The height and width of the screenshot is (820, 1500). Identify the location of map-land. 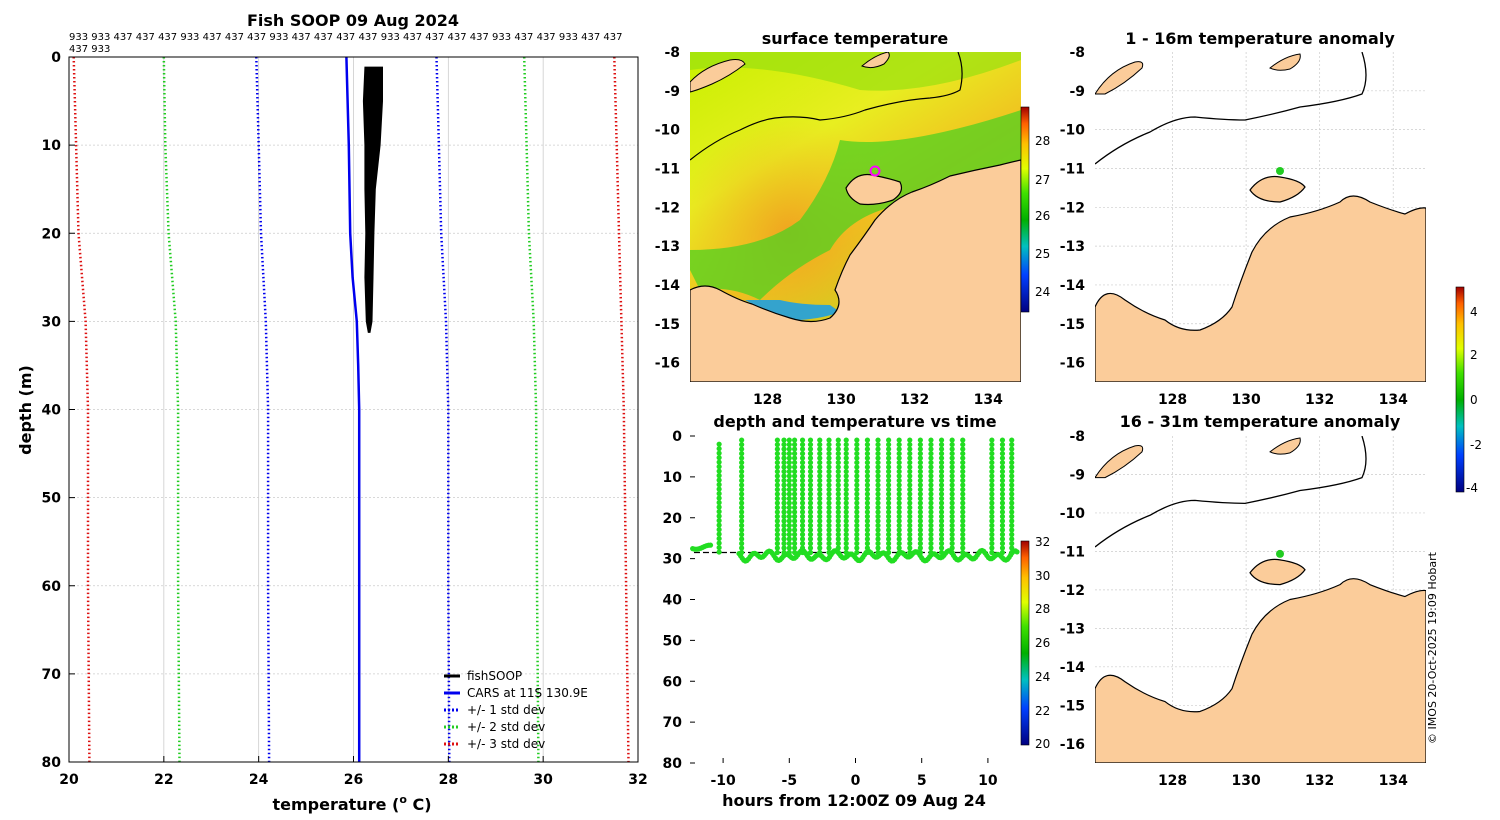
(1260, 670).